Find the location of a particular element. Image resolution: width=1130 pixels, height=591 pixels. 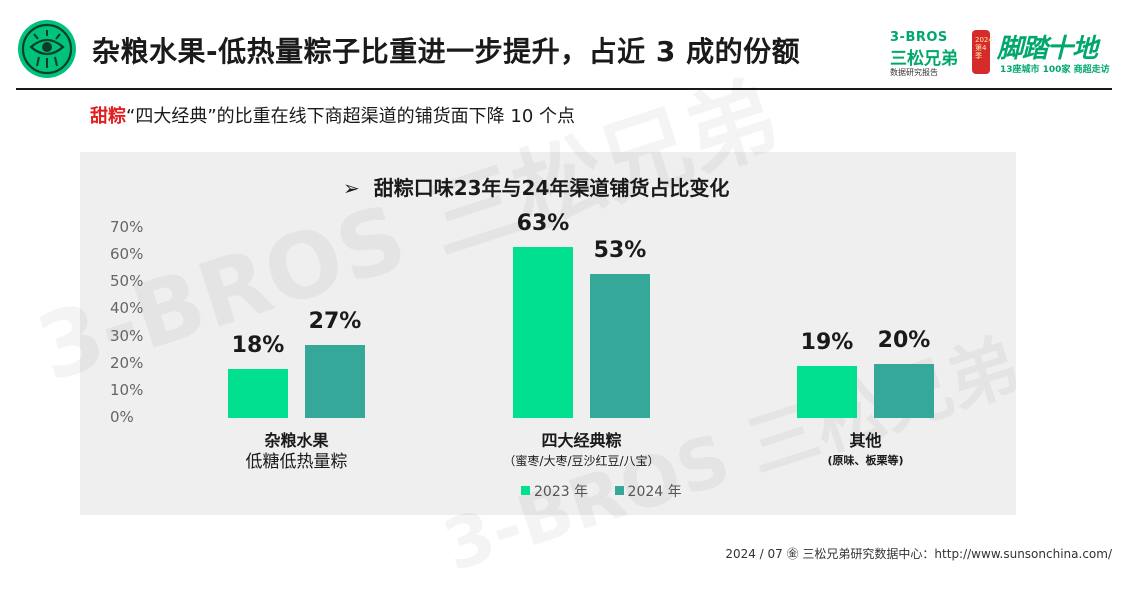

category-label: 杂粮水果 is located at coordinates (296, 440).